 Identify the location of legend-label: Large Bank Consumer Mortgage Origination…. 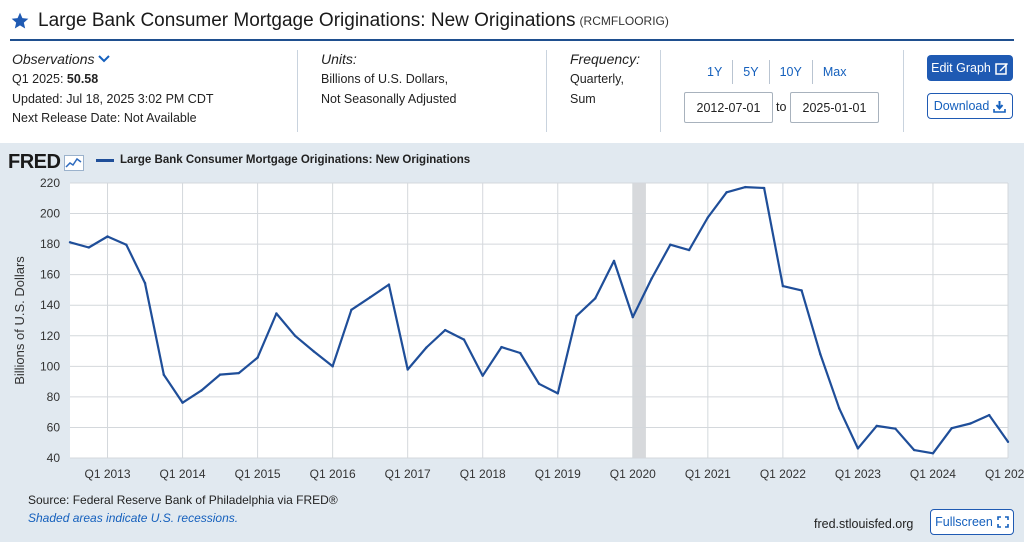
(295, 160).